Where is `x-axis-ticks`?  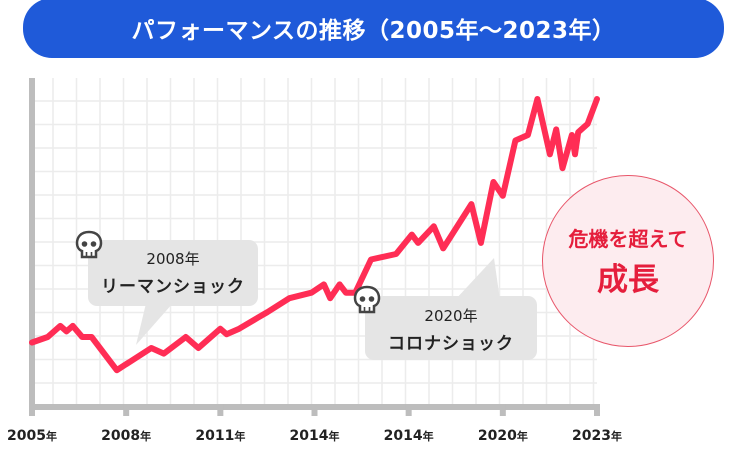 x-axis-ticks is located at coordinates (314, 410).